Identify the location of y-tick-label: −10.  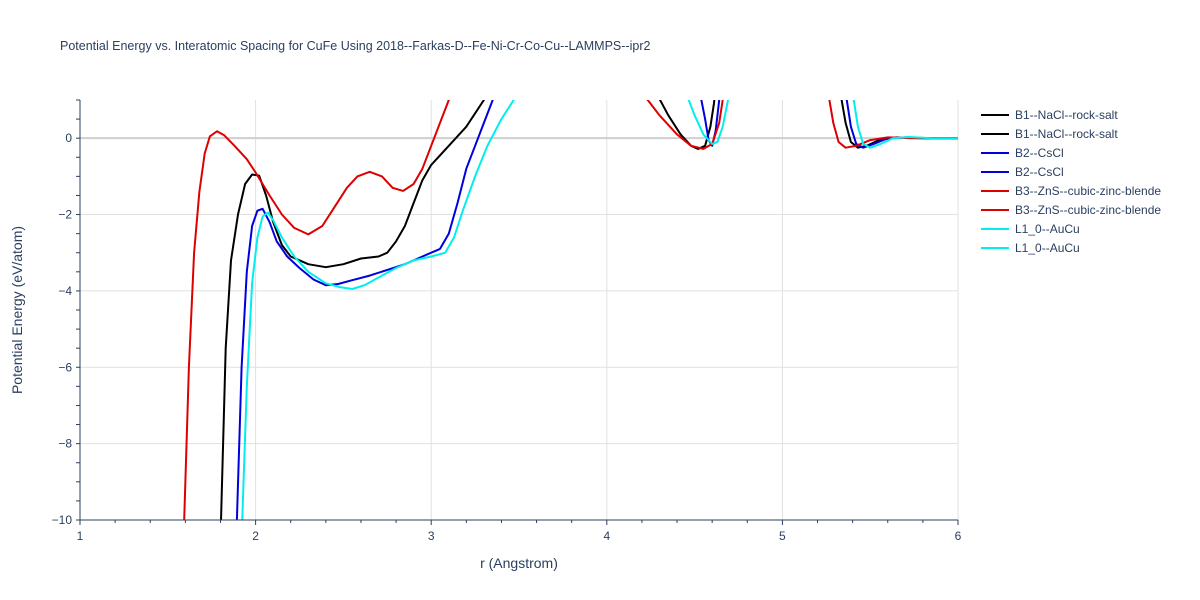
(62, 520).